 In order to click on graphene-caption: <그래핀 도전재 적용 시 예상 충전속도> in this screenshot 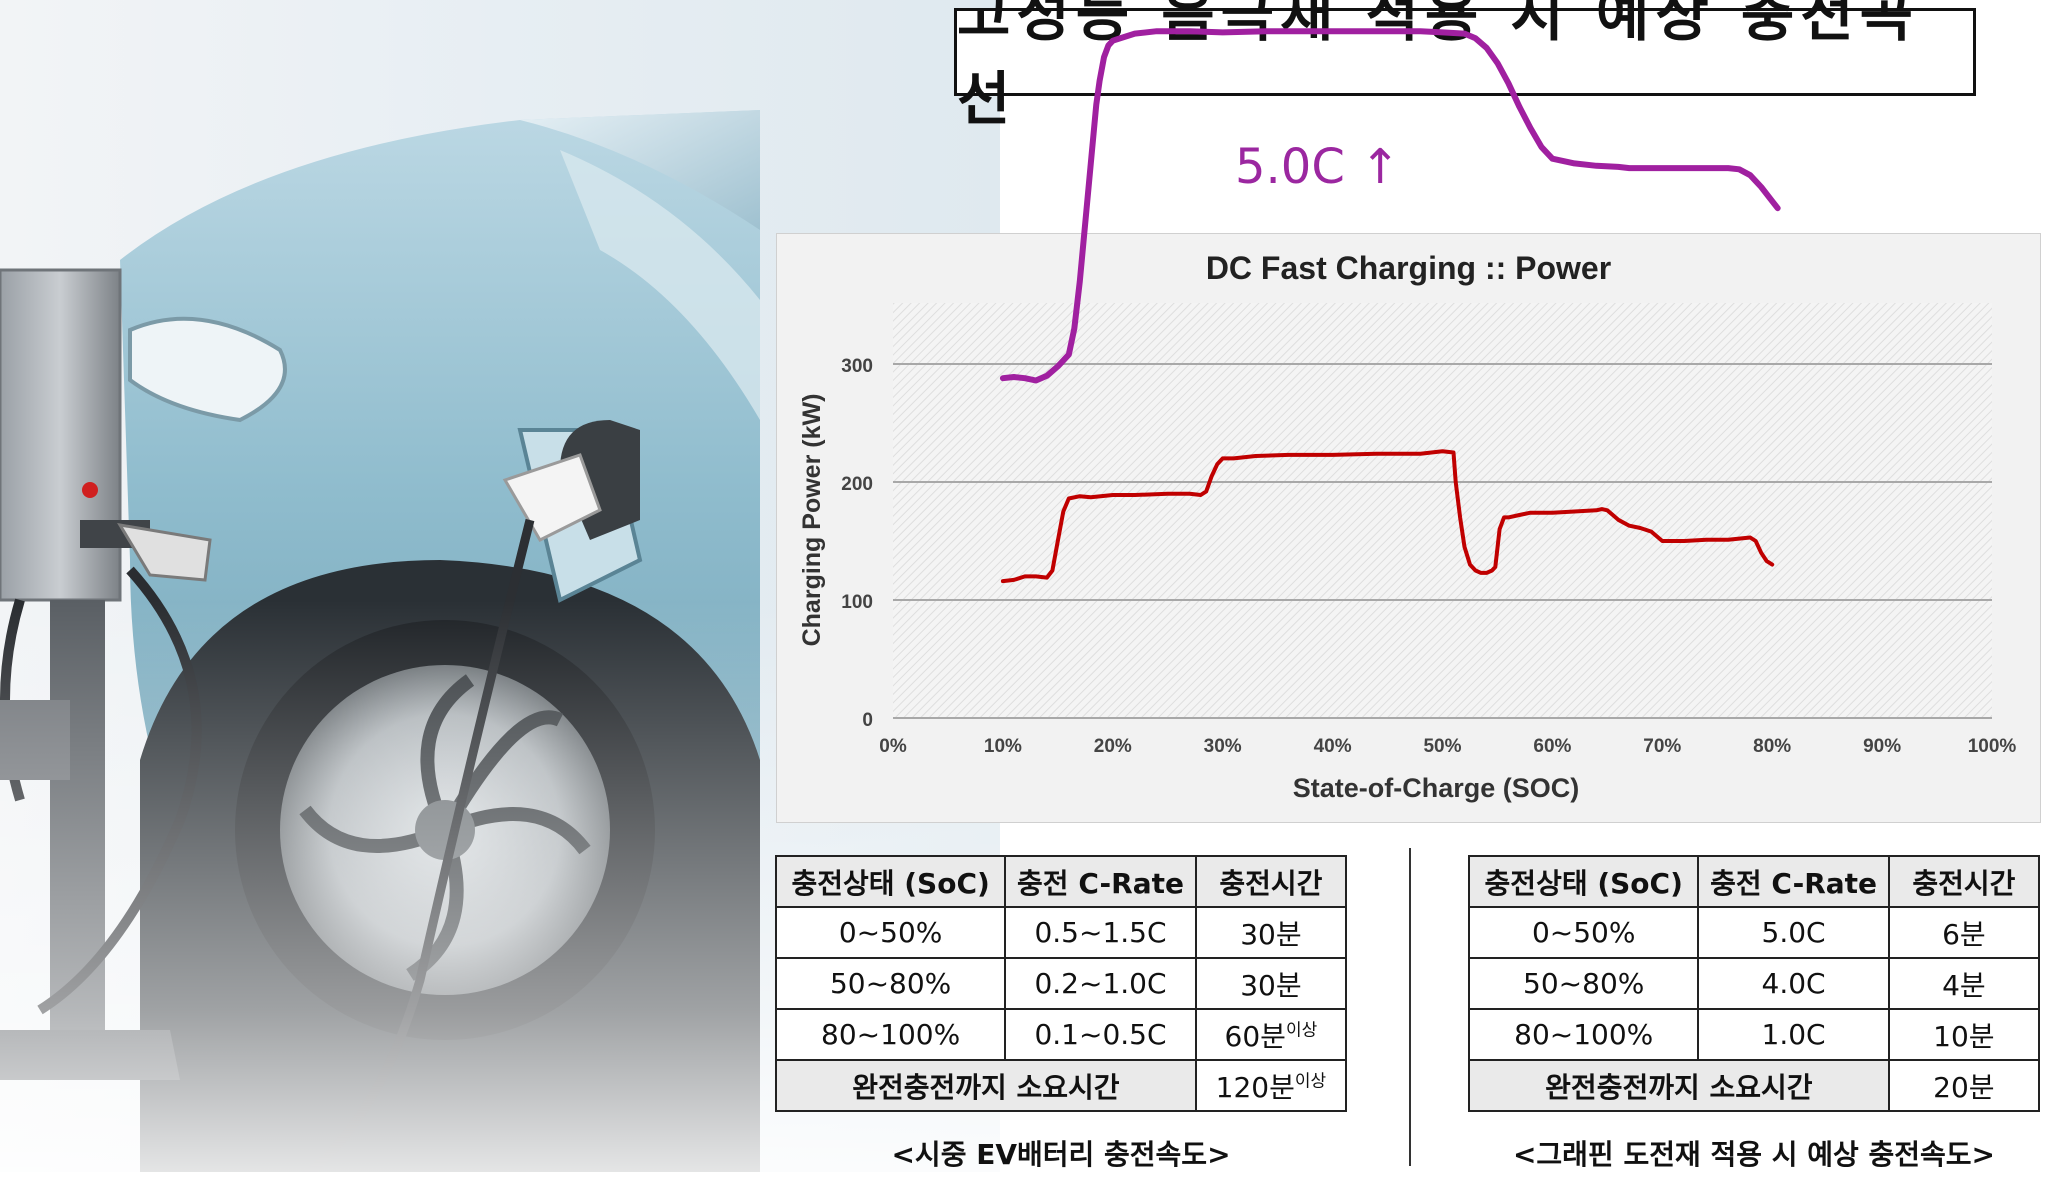, I will do `click(1754, 1154)`.